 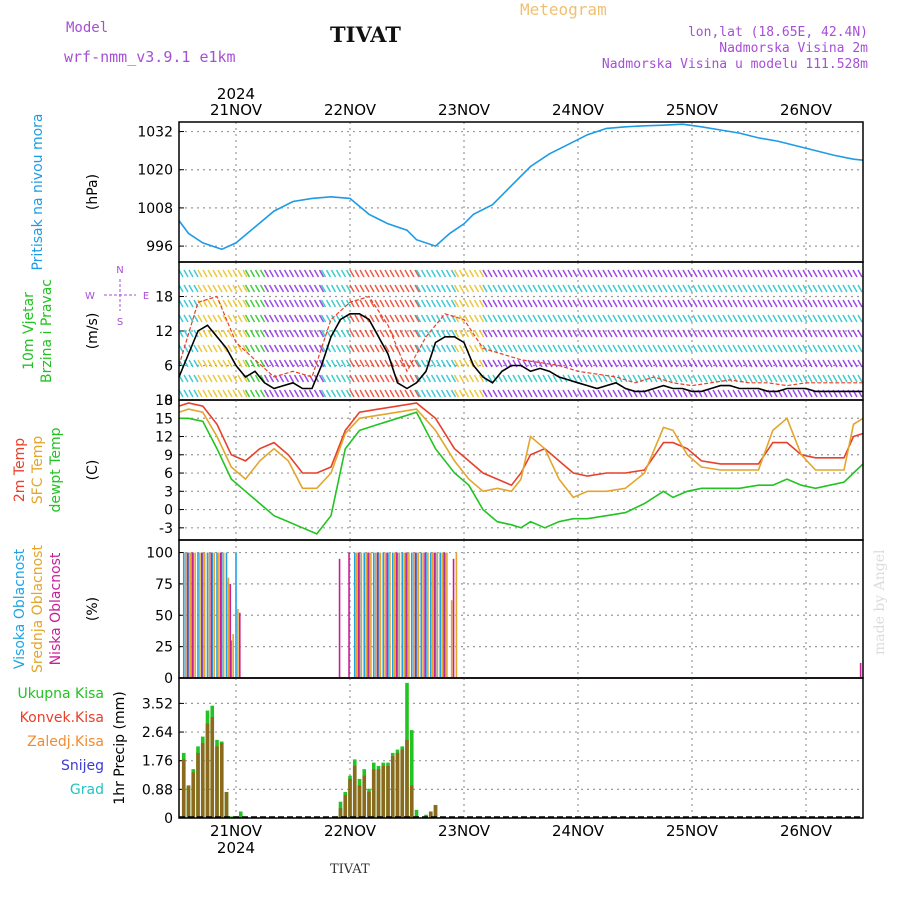 What do you see at coordinates (164, 438) in the screenshot?
I see `temperature-ytick-label: 12` at bounding box center [164, 438].